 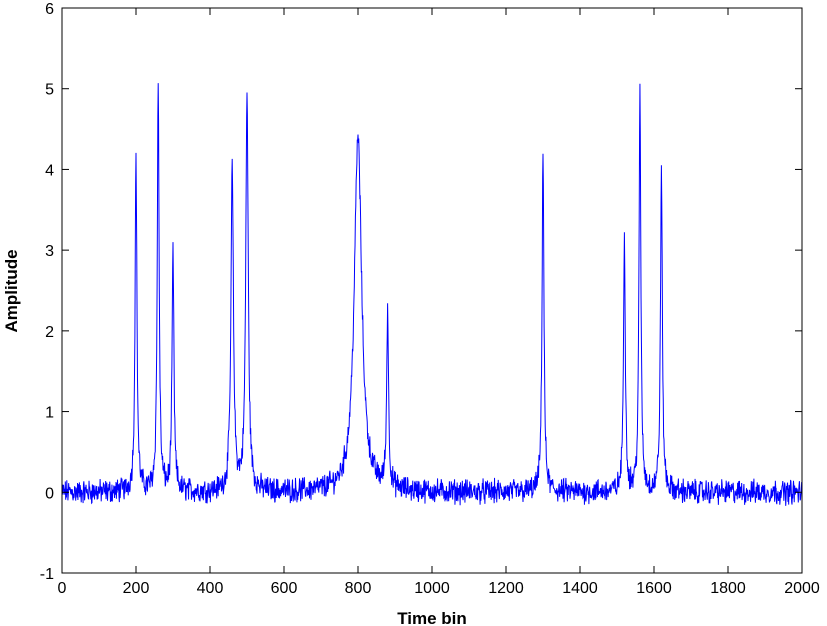 What do you see at coordinates (49, 251) in the screenshot?
I see `y-tick-label: 3` at bounding box center [49, 251].